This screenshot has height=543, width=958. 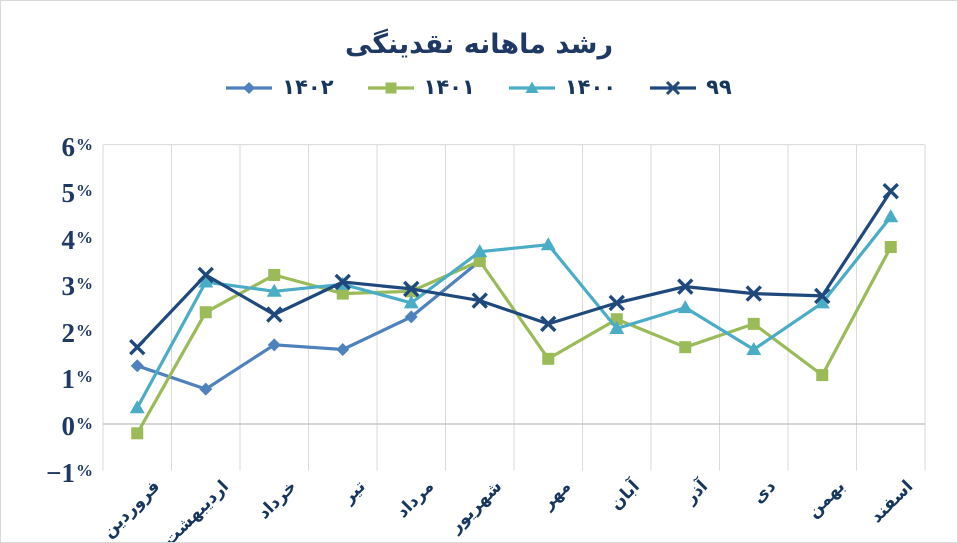 I want to click on legend-triangle-marker-icon, so click(x=531, y=87).